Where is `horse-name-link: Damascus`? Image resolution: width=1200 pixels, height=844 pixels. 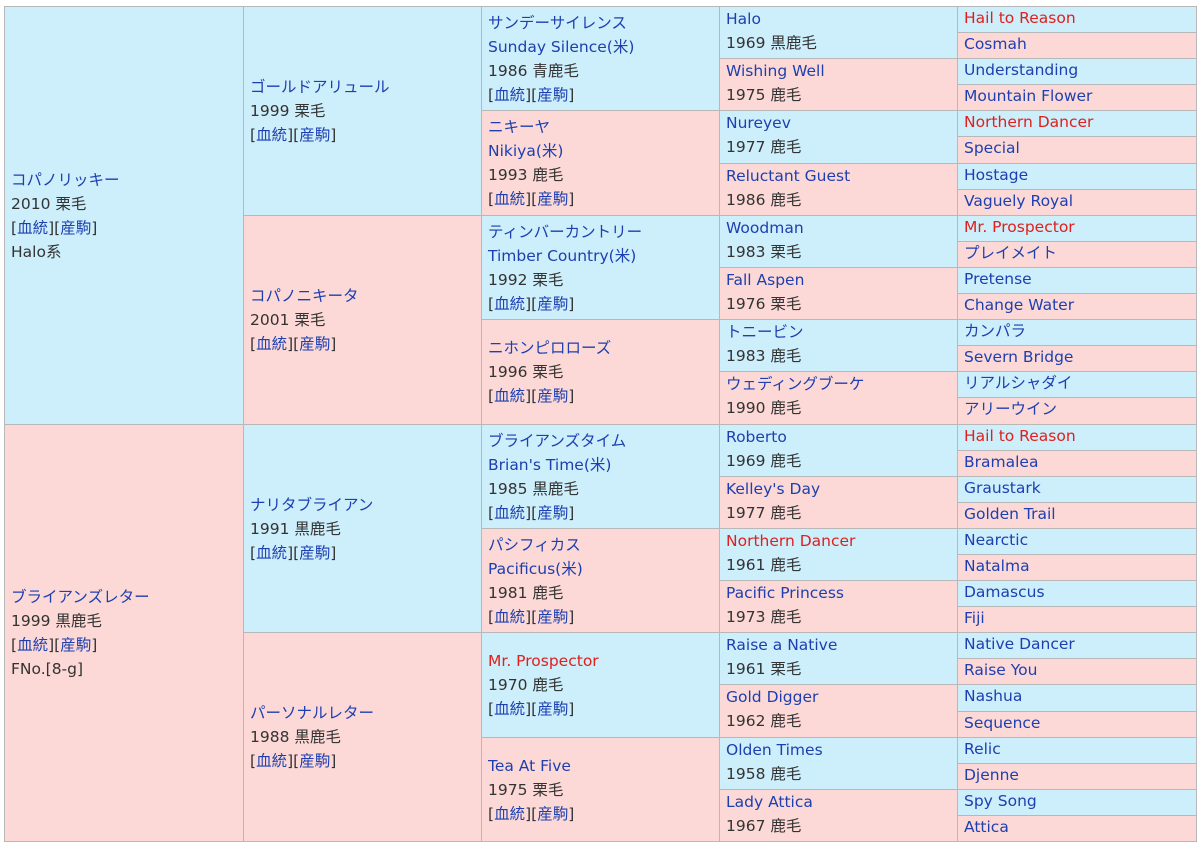
horse-name-link: Damascus is located at coordinates (1004, 592).